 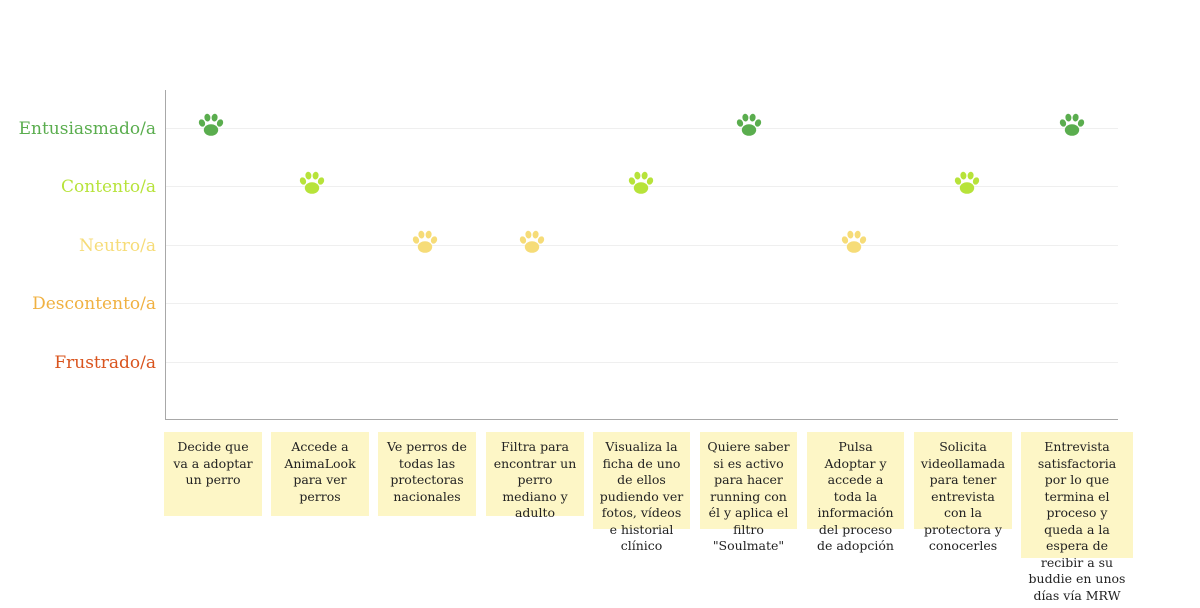 What do you see at coordinates (105, 363) in the screenshot?
I see `y-level-label: Frustrado/a` at bounding box center [105, 363].